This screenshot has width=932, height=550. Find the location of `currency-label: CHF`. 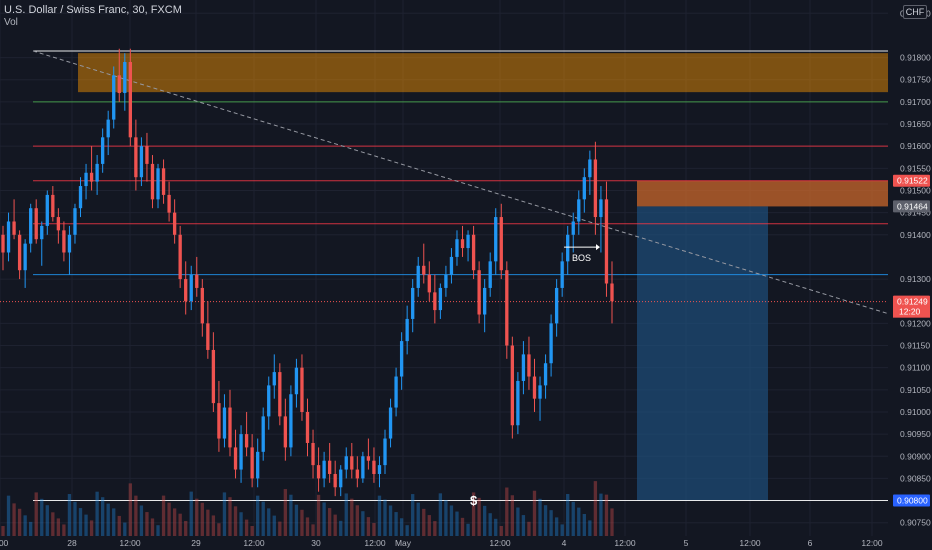

currency-label: CHF is located at coordinates (915, 12).